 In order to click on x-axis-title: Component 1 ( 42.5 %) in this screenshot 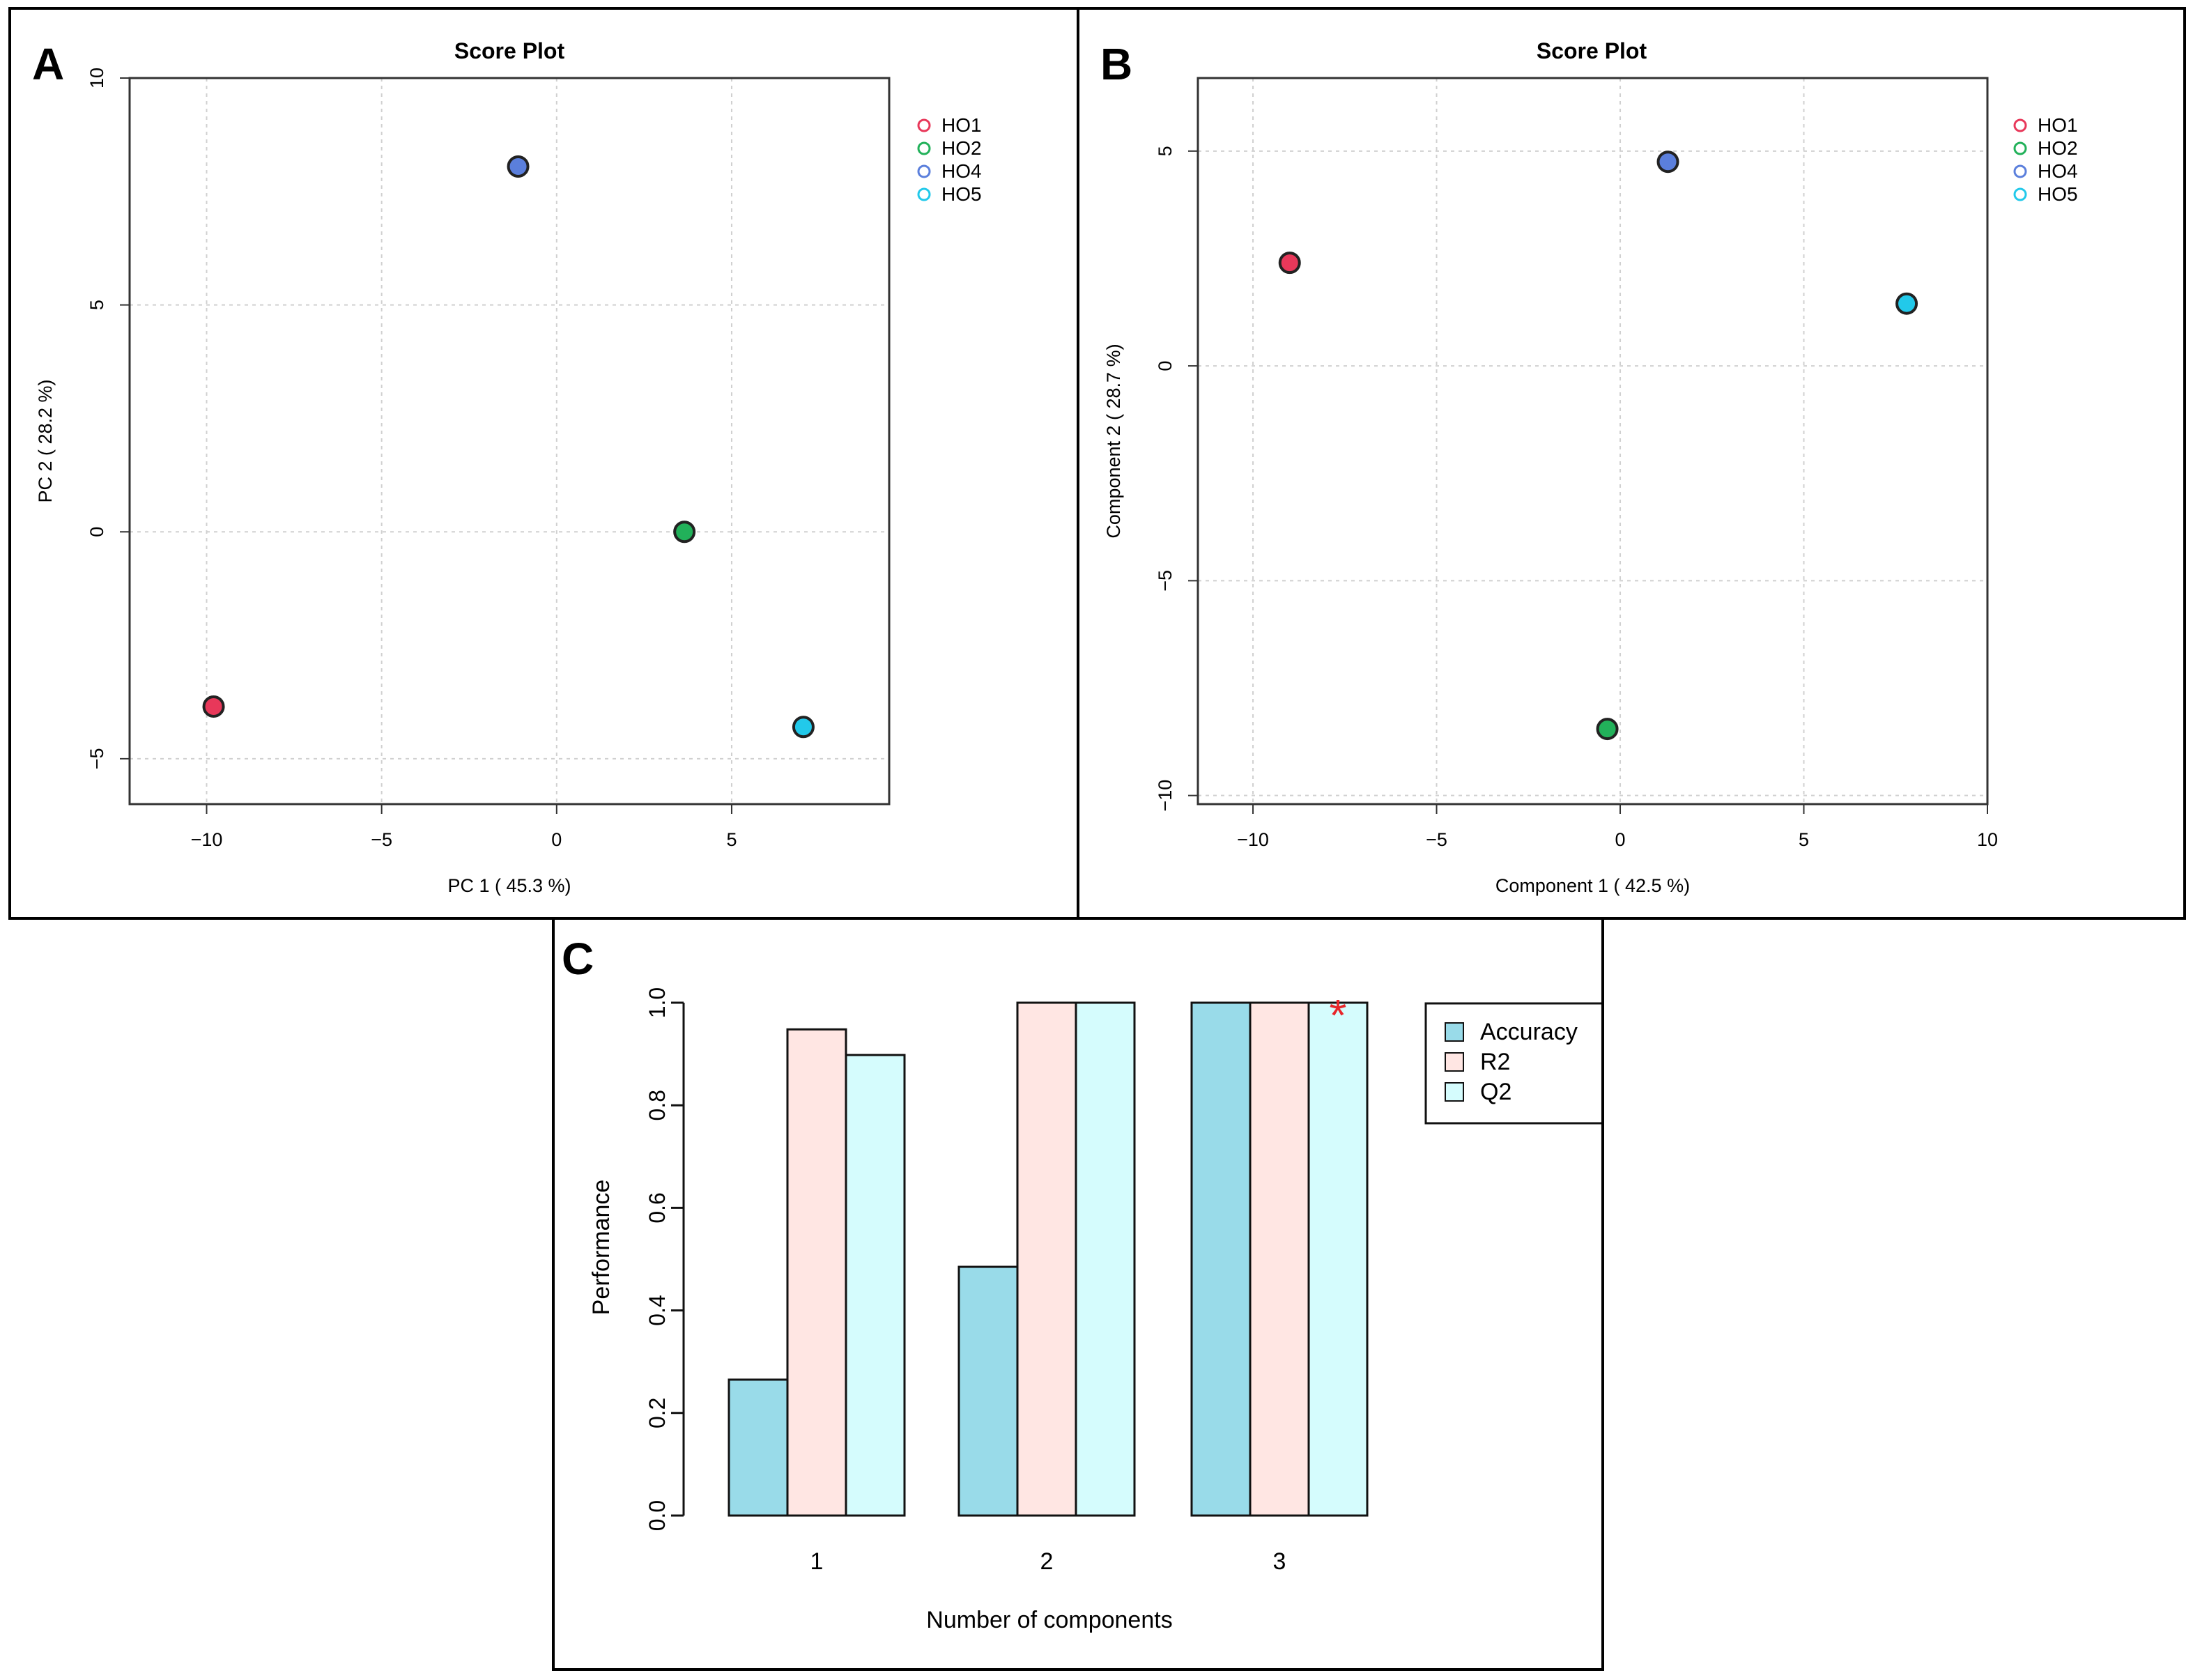, I will do `click(1592, 885)`.